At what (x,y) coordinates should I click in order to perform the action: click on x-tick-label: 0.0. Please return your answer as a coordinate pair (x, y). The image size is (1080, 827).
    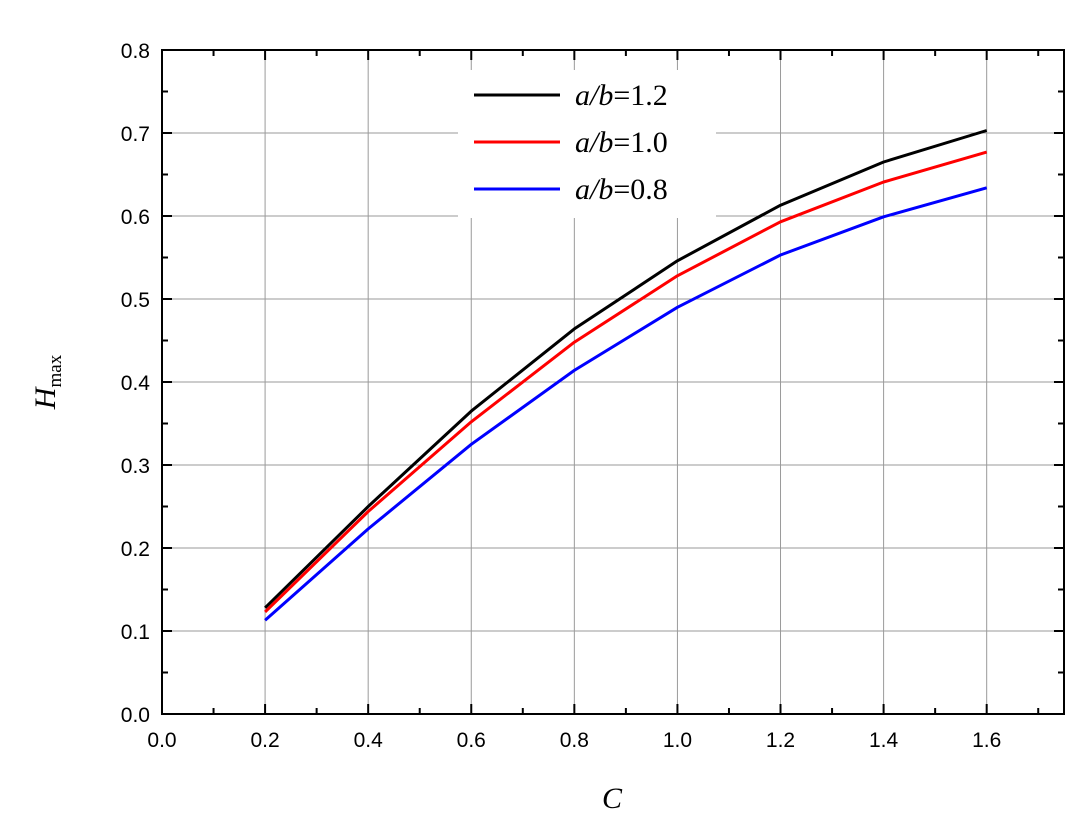
    Looking at the image, I should click on (161, 740).